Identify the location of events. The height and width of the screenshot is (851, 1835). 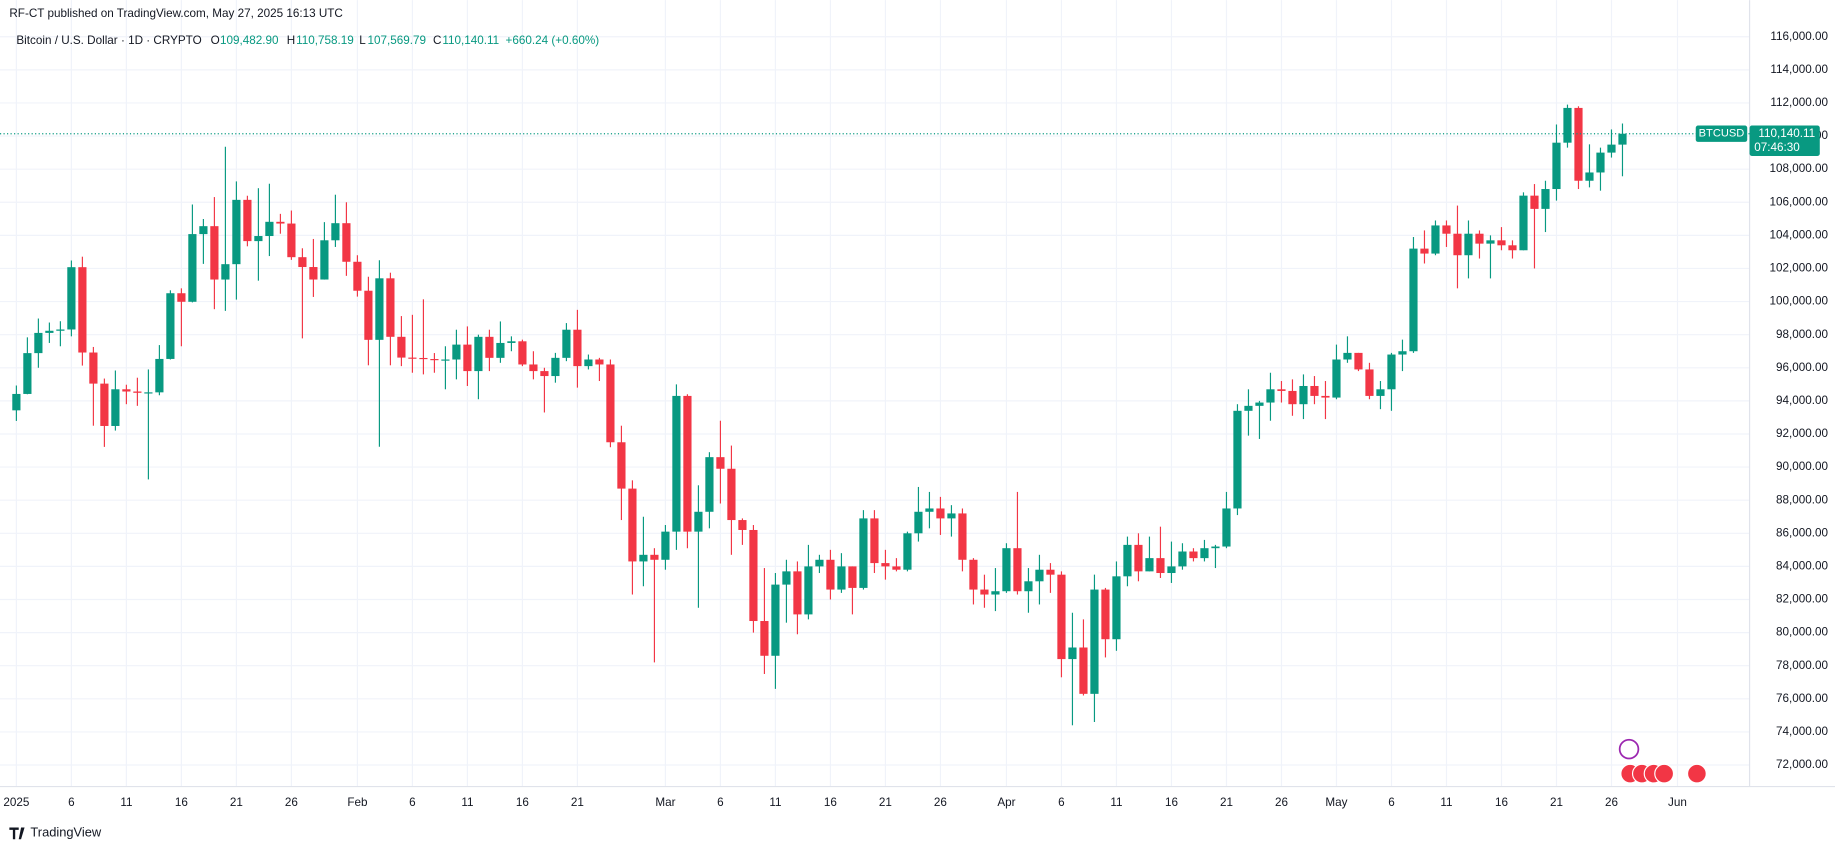
(1662, 761).